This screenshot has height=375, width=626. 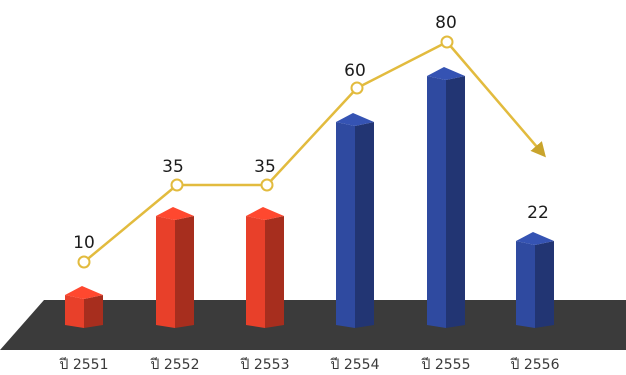 I want to click on value-label-4: 60, so click(x=355, y=71).